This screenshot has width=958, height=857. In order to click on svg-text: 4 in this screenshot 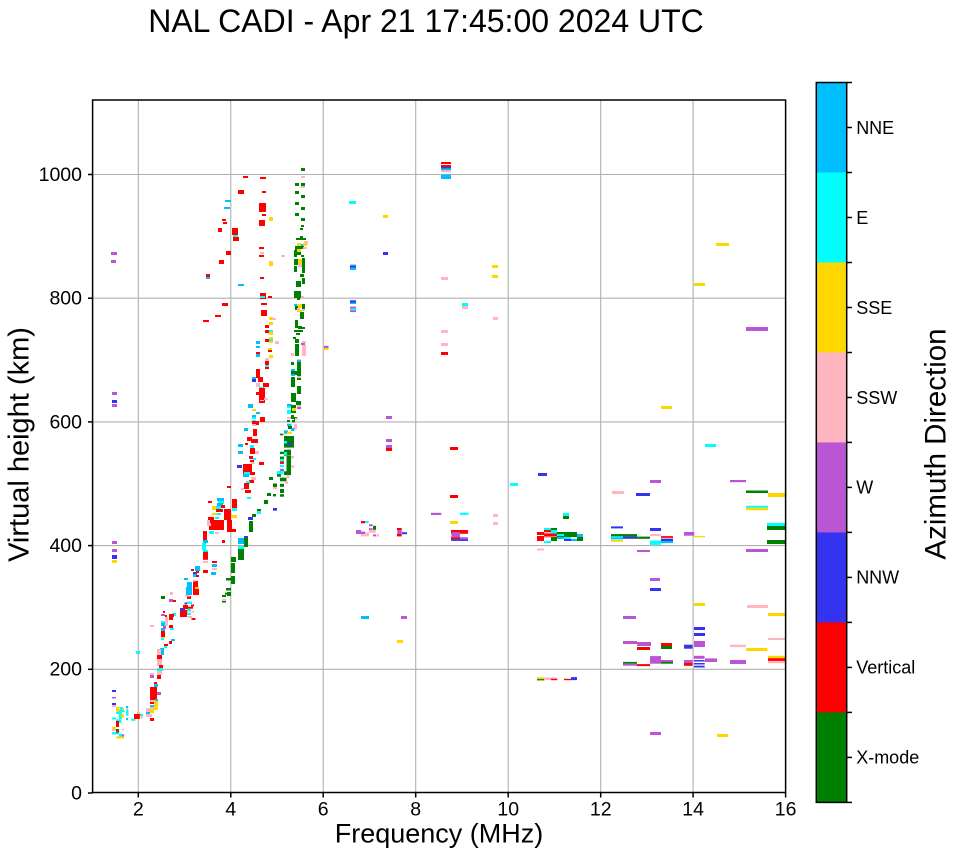, I will do `click(230, 810)`.